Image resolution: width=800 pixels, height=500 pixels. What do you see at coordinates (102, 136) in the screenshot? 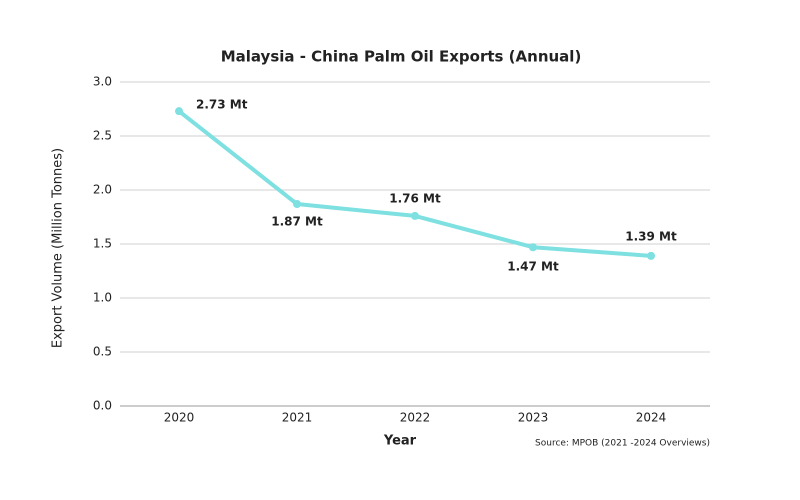
I see `y-tick-label: 2.5` at bounding box center [102, 136].